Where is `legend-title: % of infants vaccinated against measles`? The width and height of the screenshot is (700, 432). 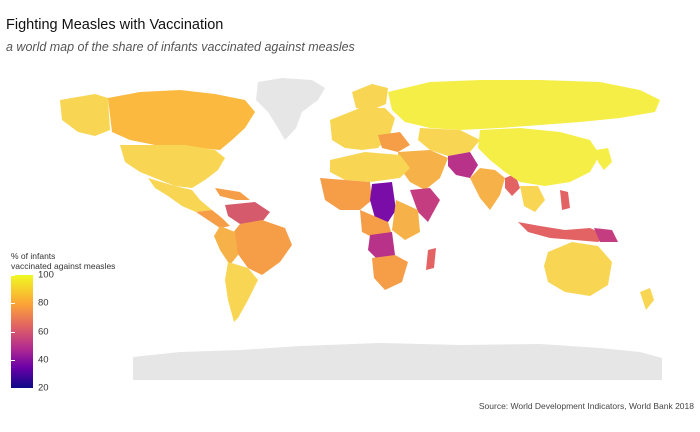 legend-title: % of infants vaccinated against measles is located at coordinates (63, 261).